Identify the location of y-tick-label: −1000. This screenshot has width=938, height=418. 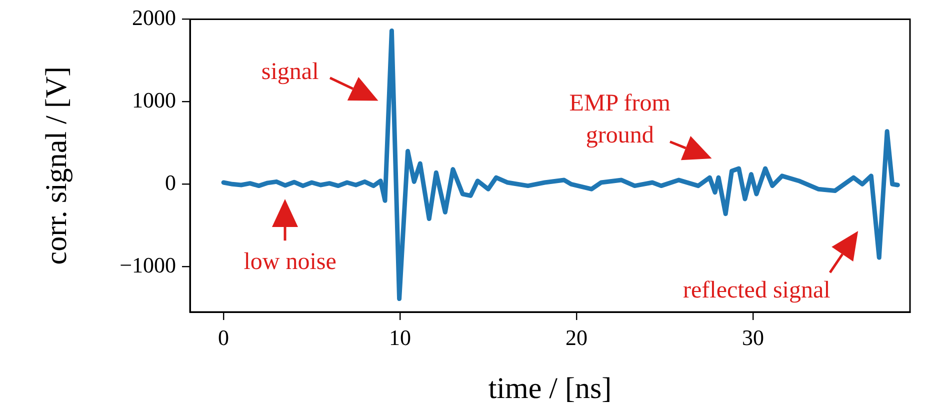
(148, 265).